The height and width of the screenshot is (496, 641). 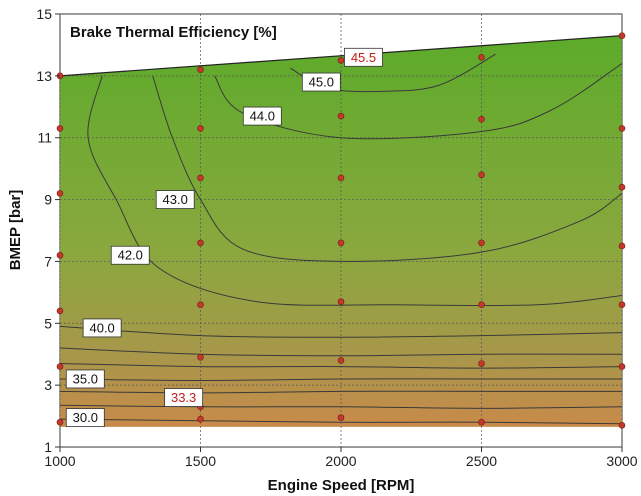 What do you see at coordinates (48, 200) in the screenshot?
I see `y-tick-label: 9` at bounding box center [48, 200].